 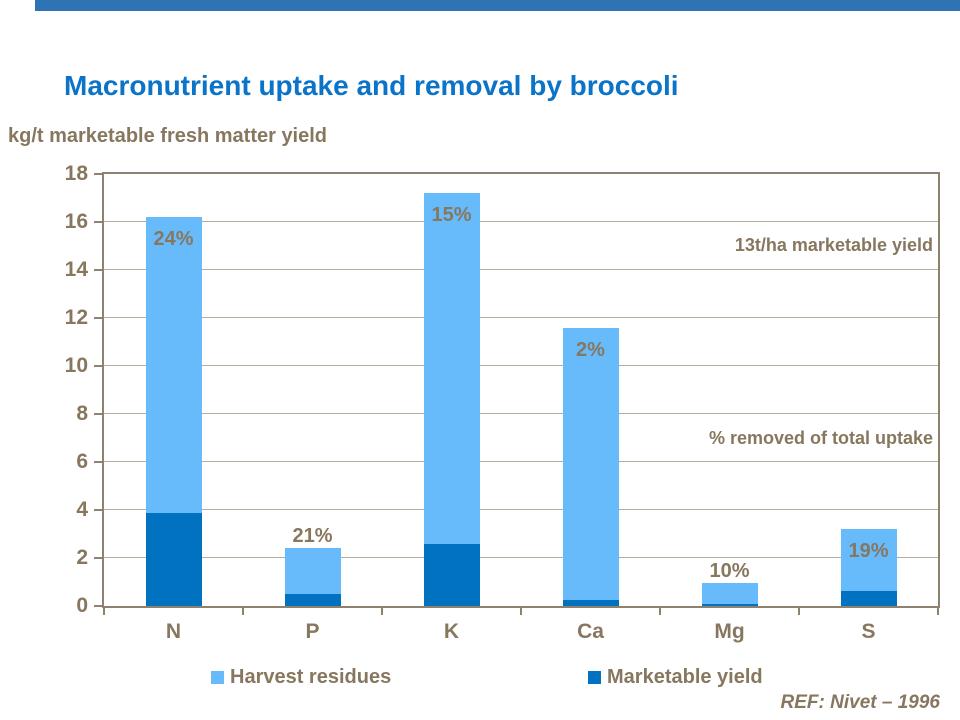 What do you see at coordinates (76, 173) in the screenshot?
I see `y-axis-tick-label: 18` at bounding box center [76, 173].